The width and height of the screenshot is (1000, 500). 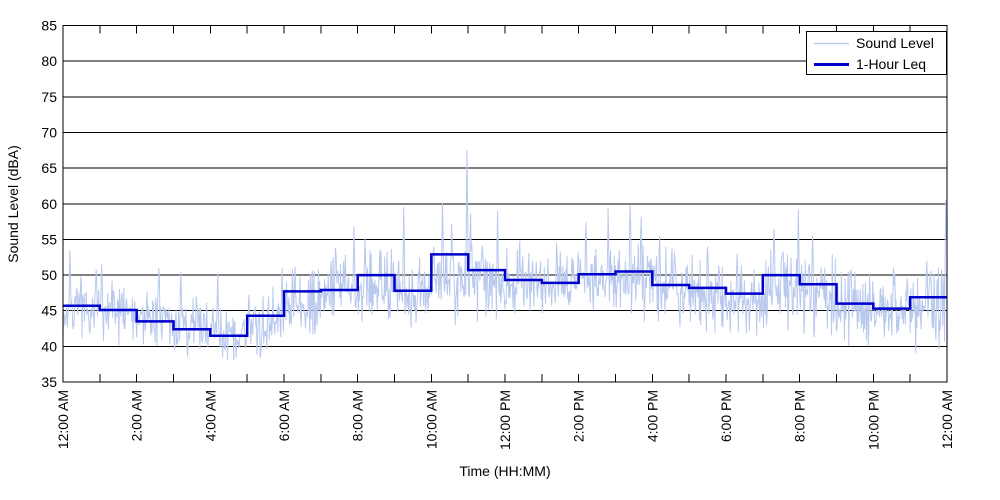 I want to click on legend: Sound Level 1-Hour Leq, so click(x=876, y=53).